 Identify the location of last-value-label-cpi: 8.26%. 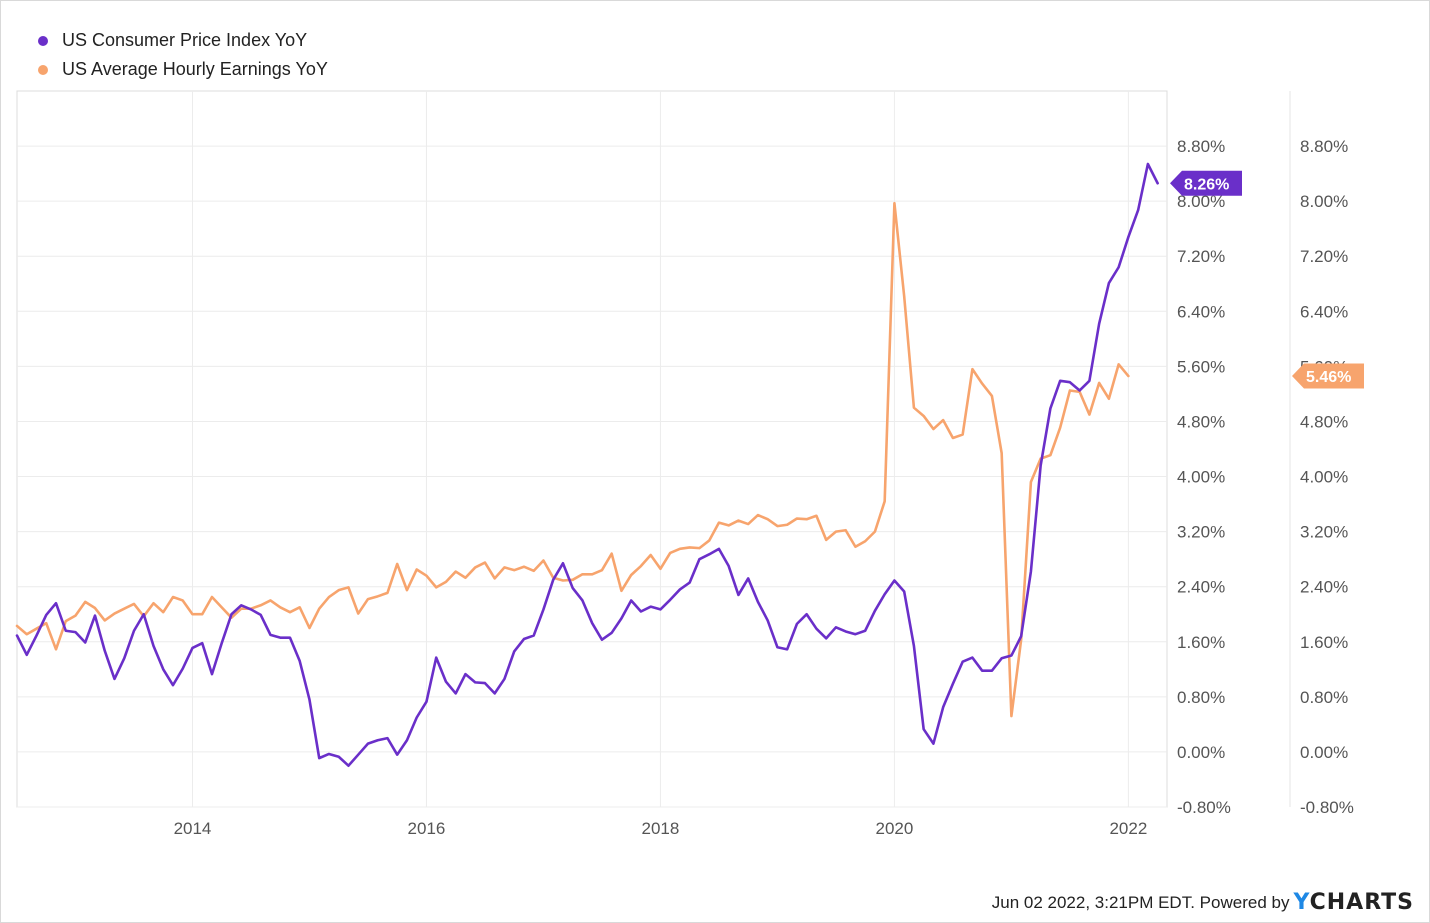
(1206, 184).